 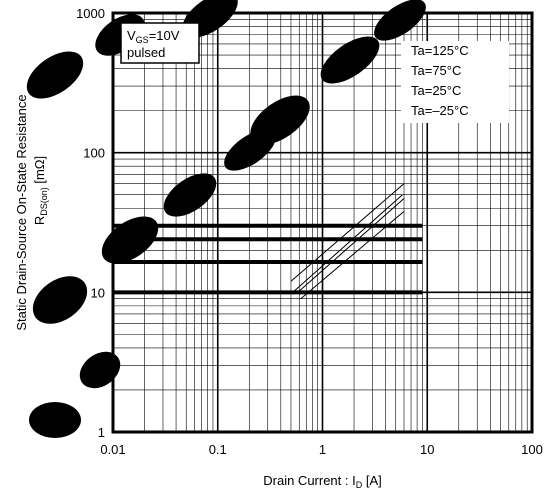 I want to click on legend: Ta=125°C Ta=75°C Ta=25°C Ta=–25°C, so click(x=455, y=82).